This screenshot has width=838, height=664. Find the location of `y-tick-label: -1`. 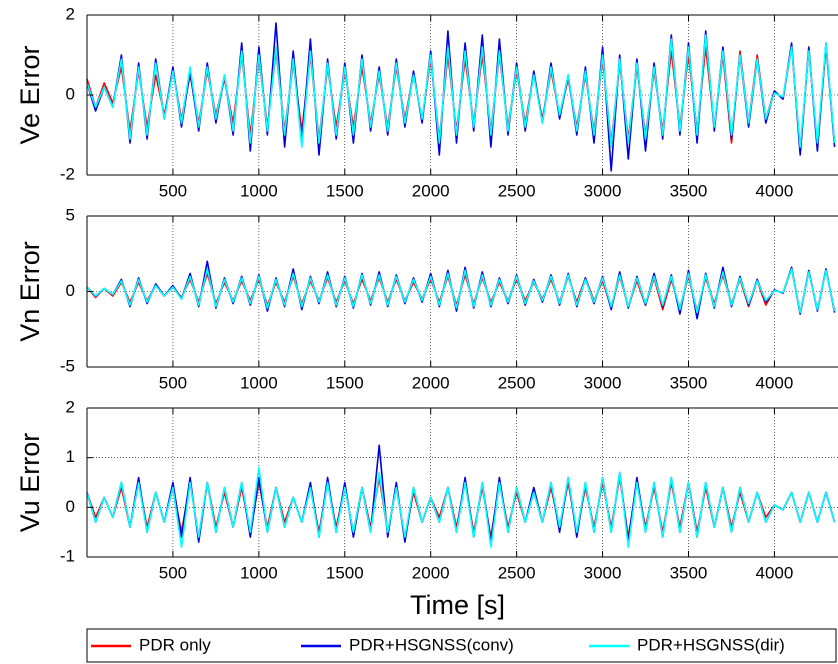

y-tick-label: -1 is located at coordinates (67, 555).